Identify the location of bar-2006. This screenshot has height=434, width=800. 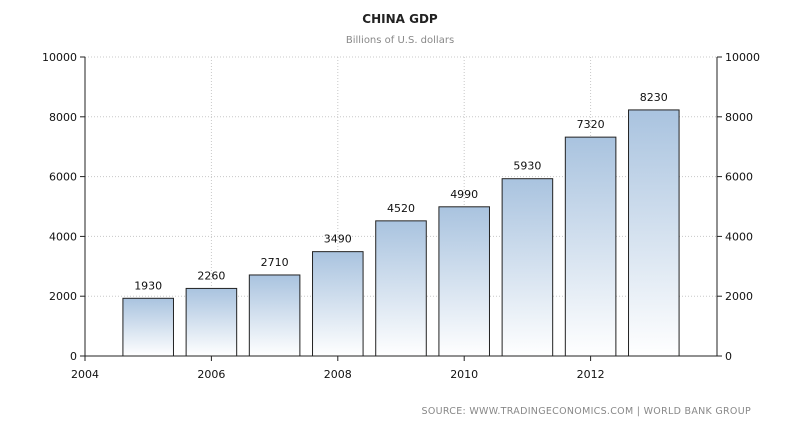
(211, 322).